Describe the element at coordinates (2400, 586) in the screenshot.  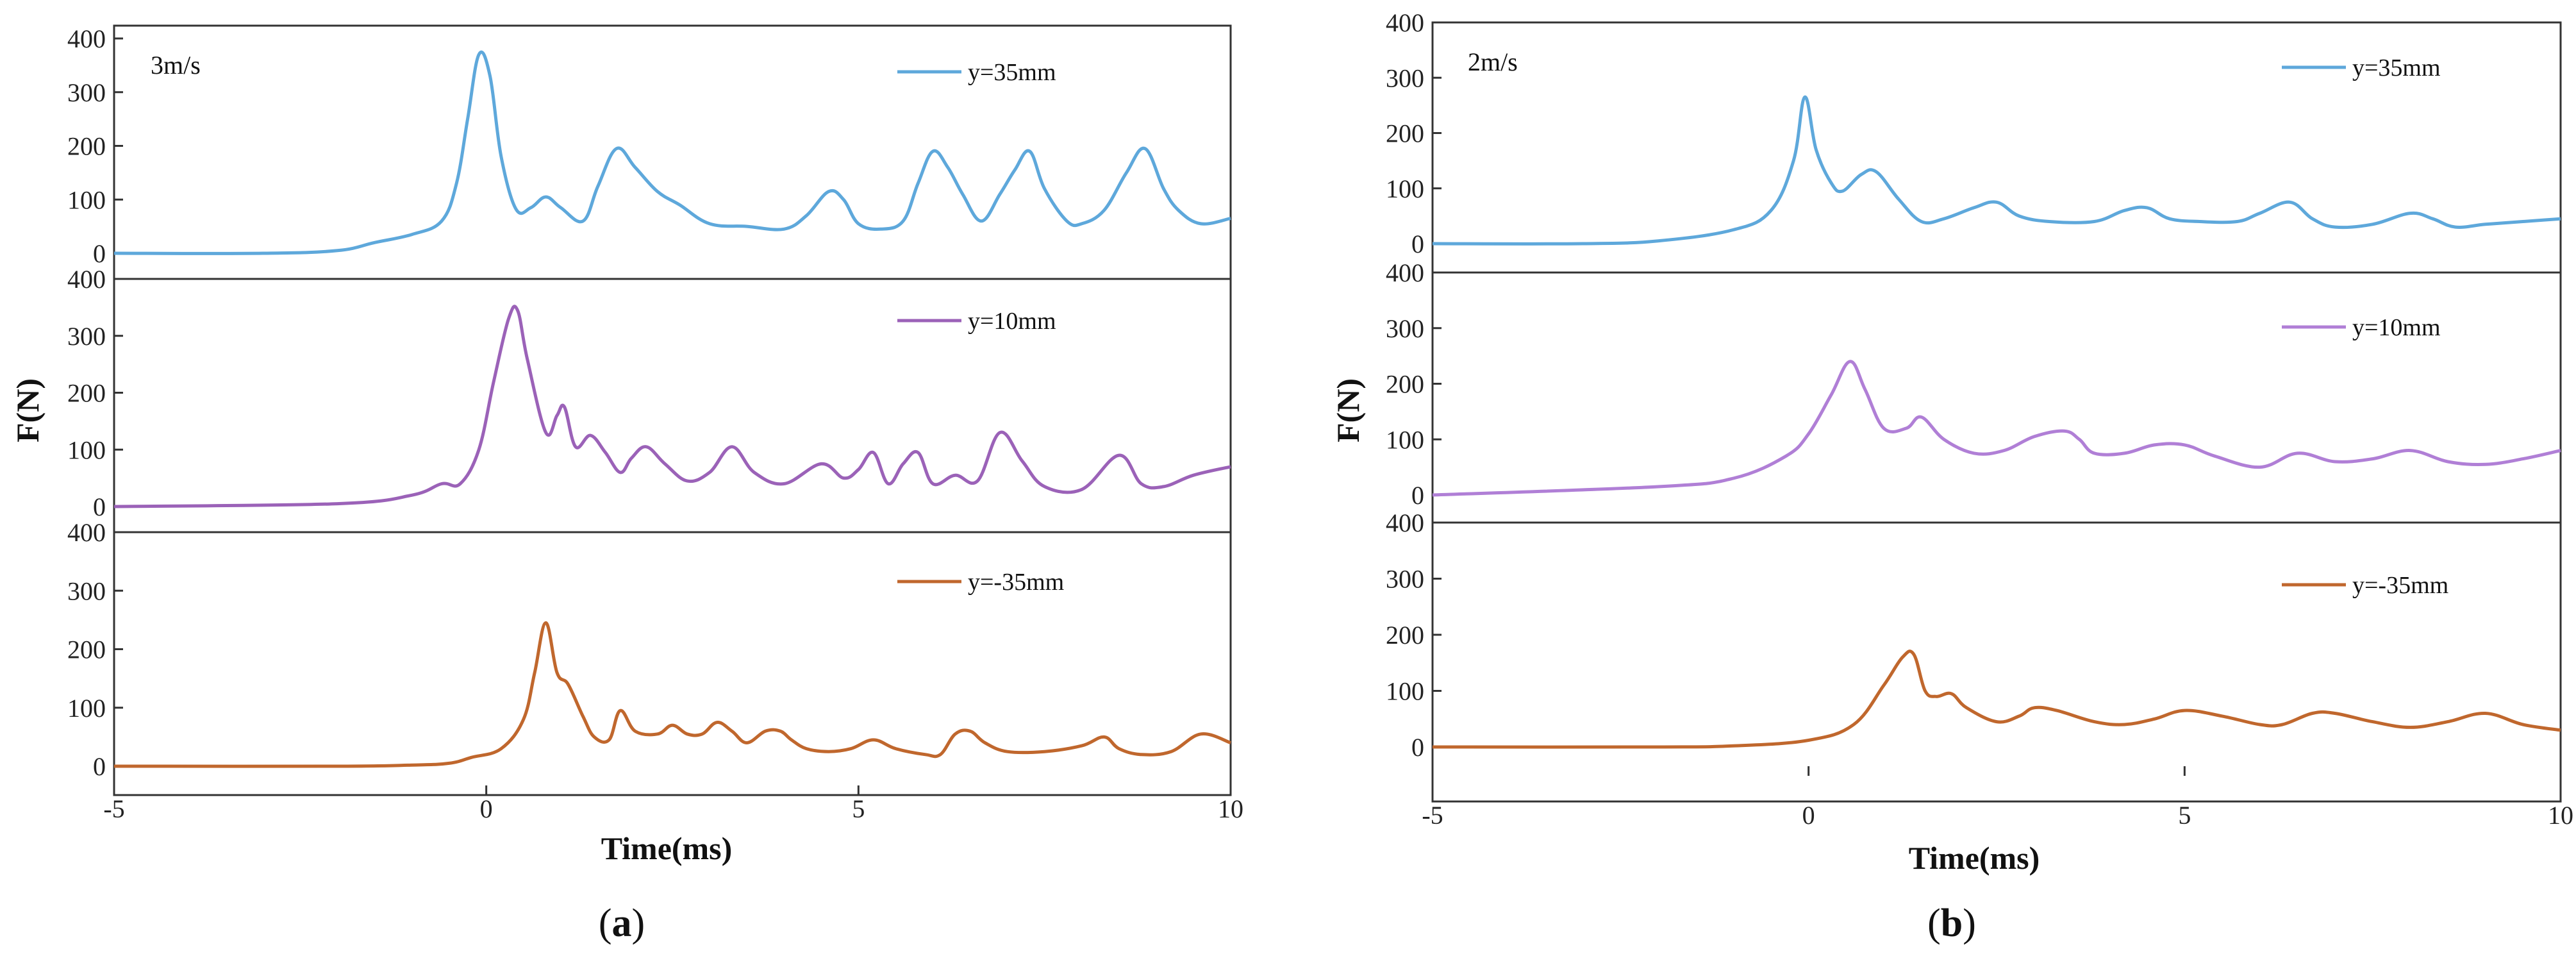
I see `chart-b-panel-3-legend-label: y=-35mm` at that location.